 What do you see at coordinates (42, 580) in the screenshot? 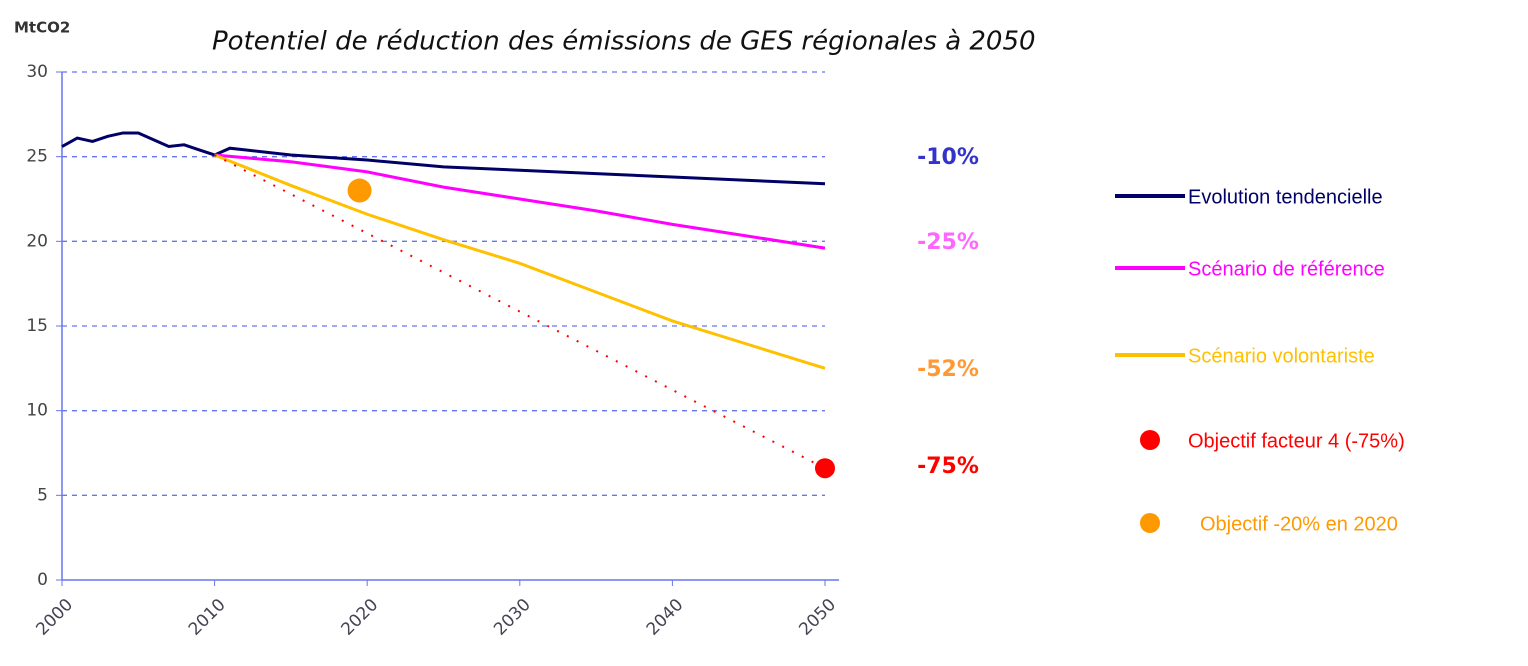
I see `y-tick-label: 0` at bounding box center [42, 580].